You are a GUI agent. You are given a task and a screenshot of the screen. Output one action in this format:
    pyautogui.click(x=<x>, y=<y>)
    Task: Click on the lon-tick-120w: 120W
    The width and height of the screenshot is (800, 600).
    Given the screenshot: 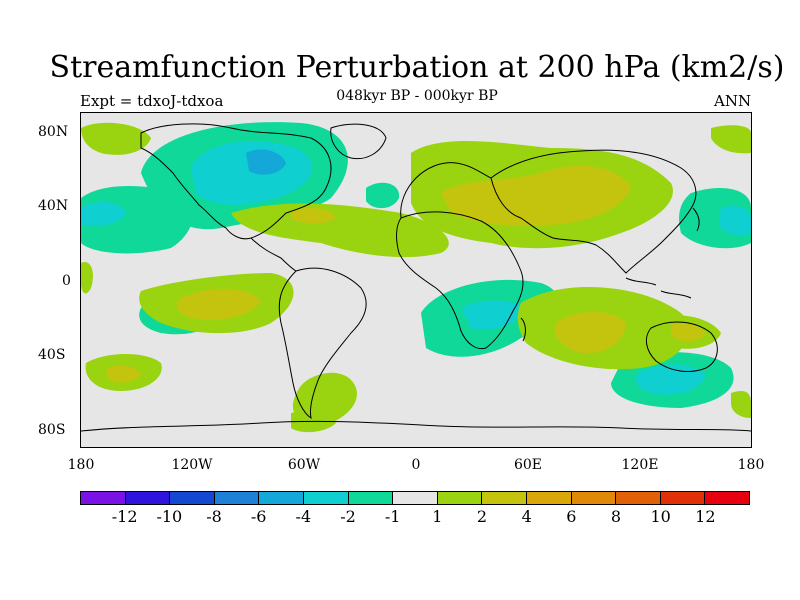 What is the action you would take?
    pyautogui.click(x=192, y=465)
    